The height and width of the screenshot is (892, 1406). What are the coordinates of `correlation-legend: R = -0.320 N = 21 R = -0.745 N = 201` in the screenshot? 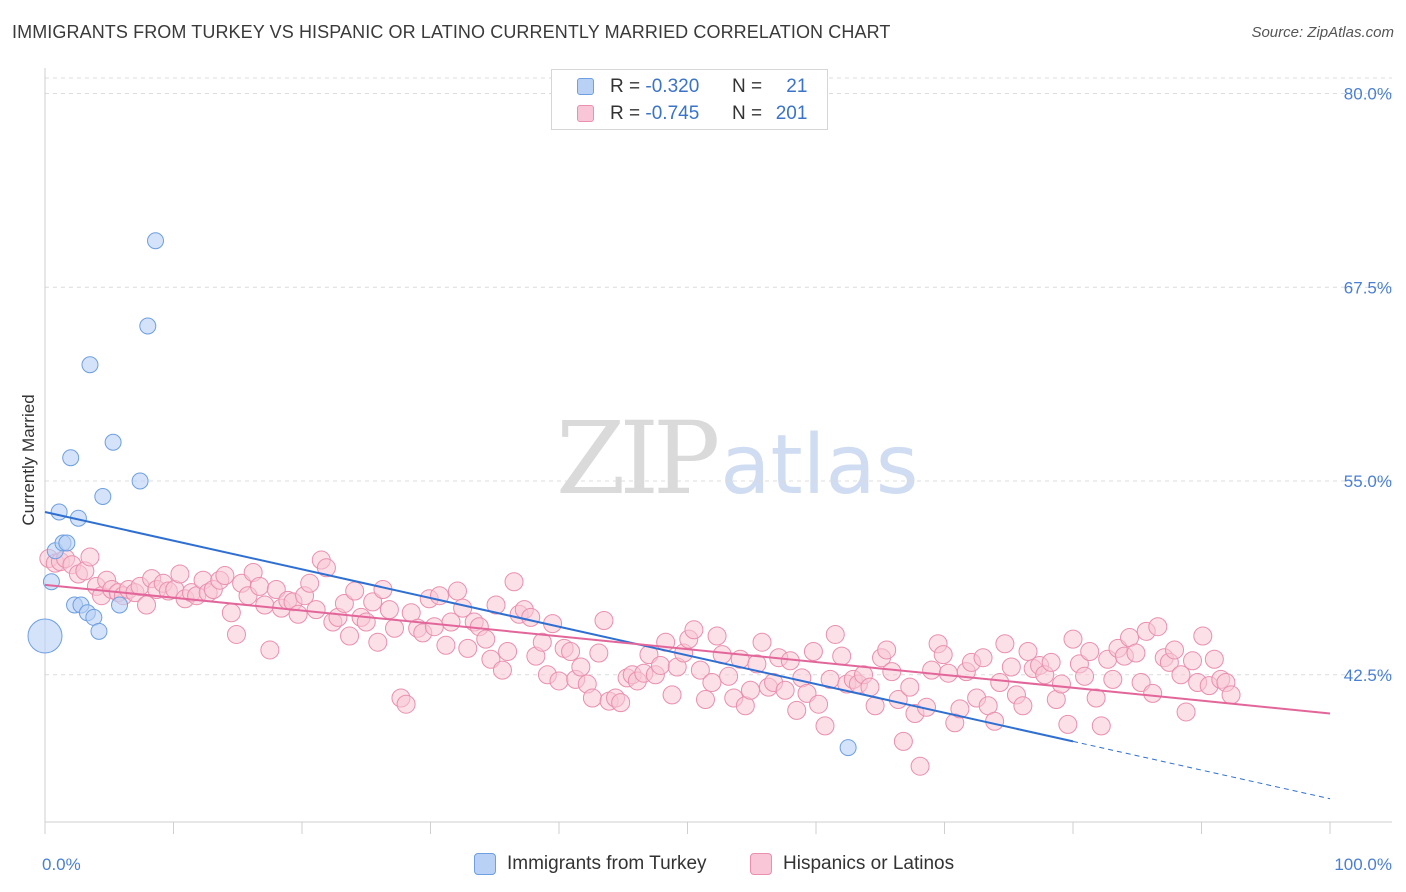 It's located at (689, 99).